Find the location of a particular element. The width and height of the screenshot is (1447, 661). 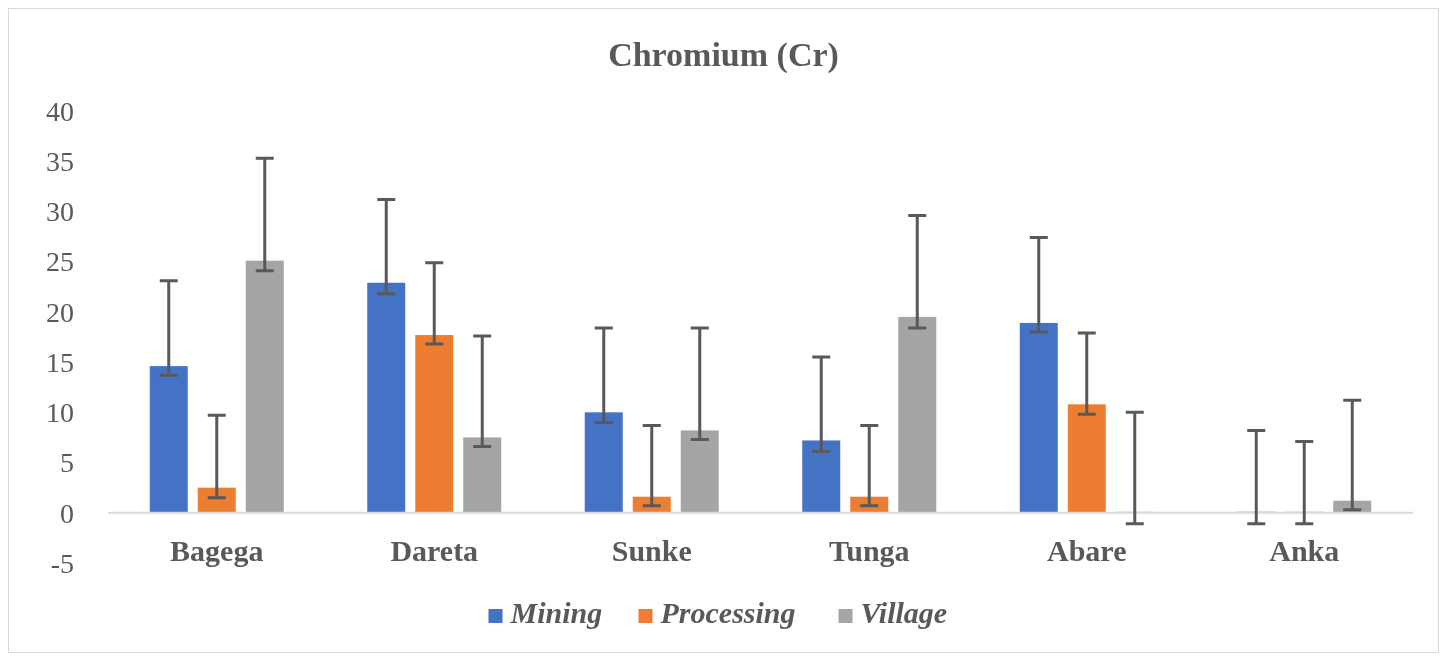

y-tick-label: 20 is located at coordinates (60, 312).